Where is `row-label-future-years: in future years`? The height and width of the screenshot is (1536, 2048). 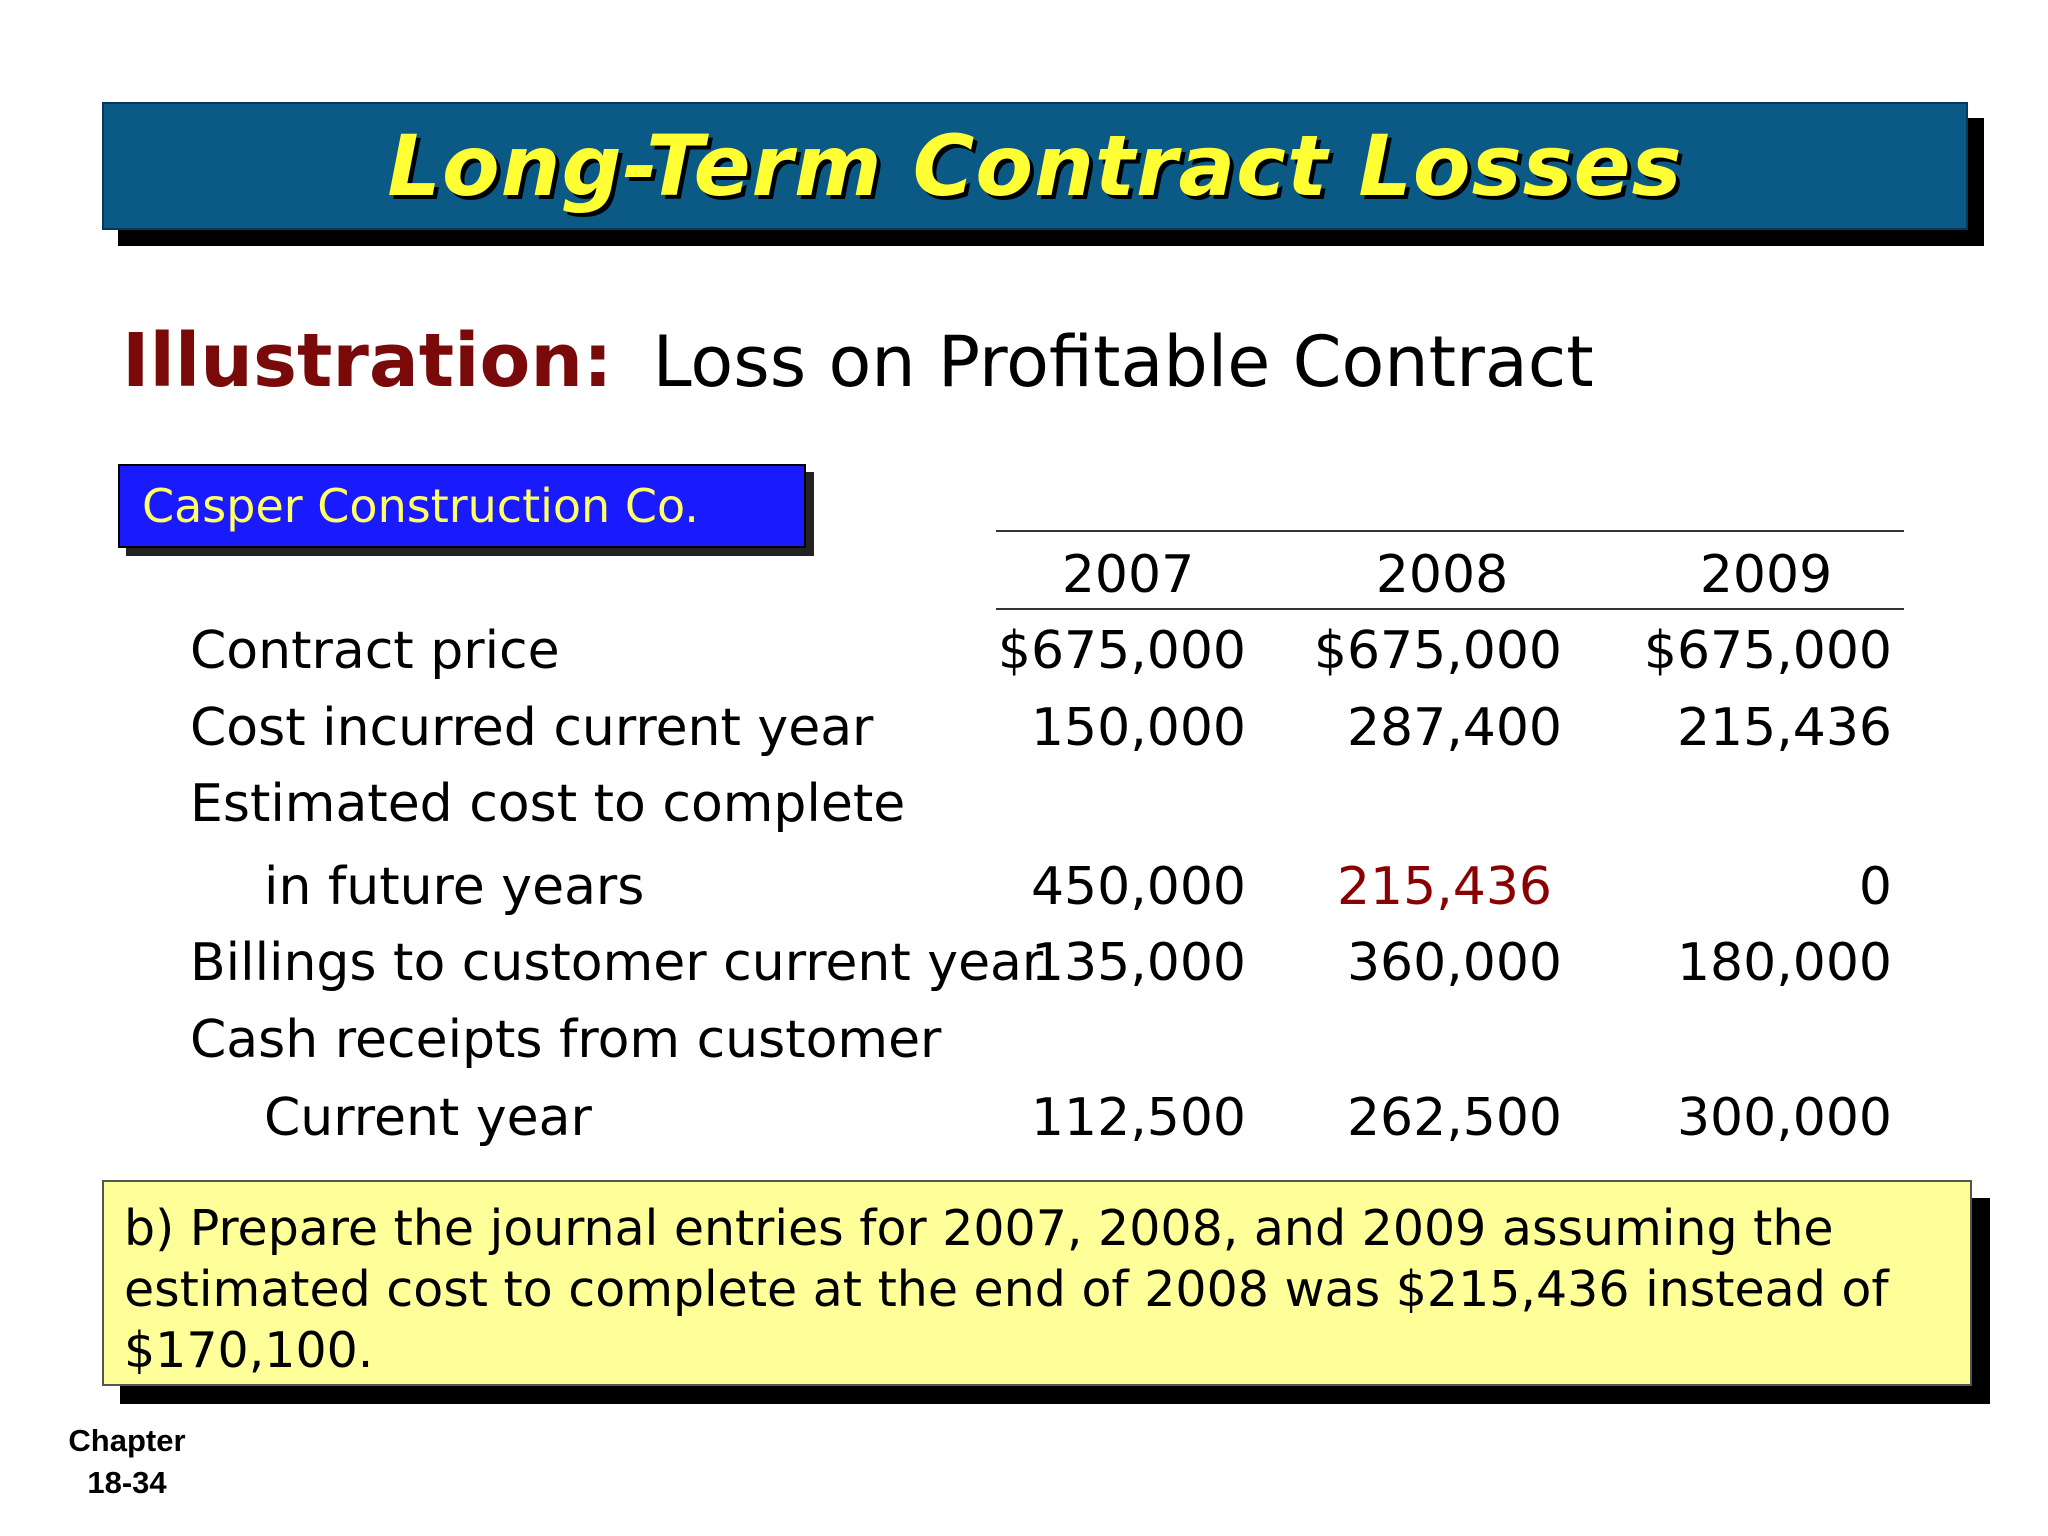
row-label-future-years: in future years is located at coordinates (454, 887).